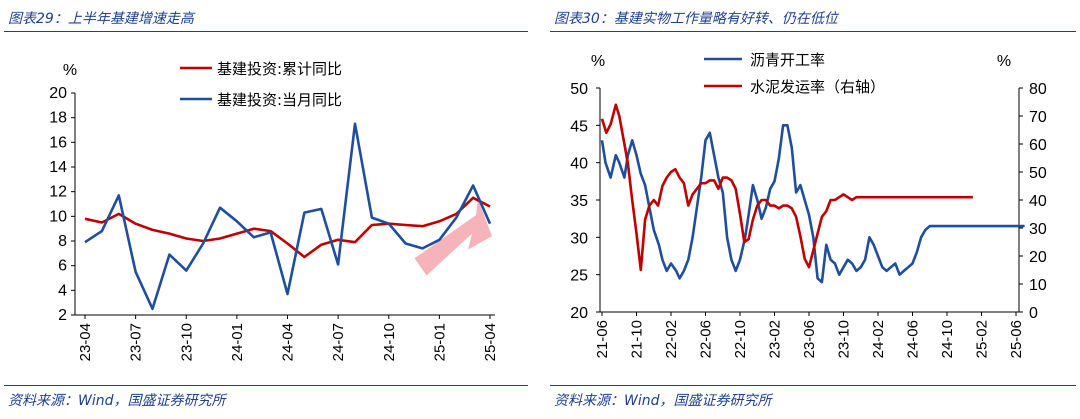 This screenshot has width=1080, height=419. I want to click on left-y-tick-label: 4, so click(62, 290).